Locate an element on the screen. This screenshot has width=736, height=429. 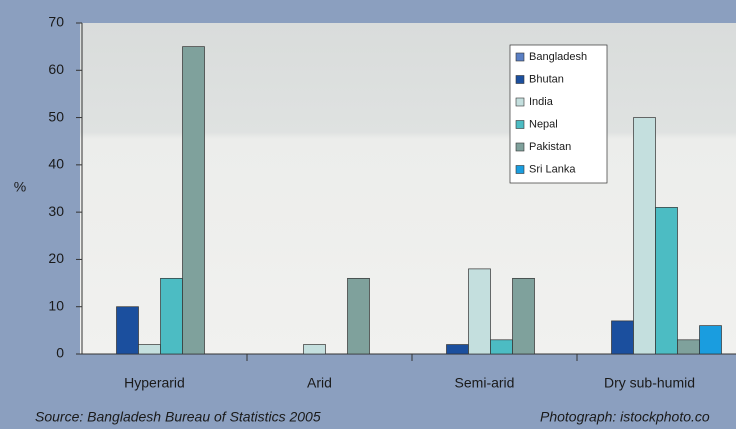
legend-label: Nepal is located at coordinates (543, 124).